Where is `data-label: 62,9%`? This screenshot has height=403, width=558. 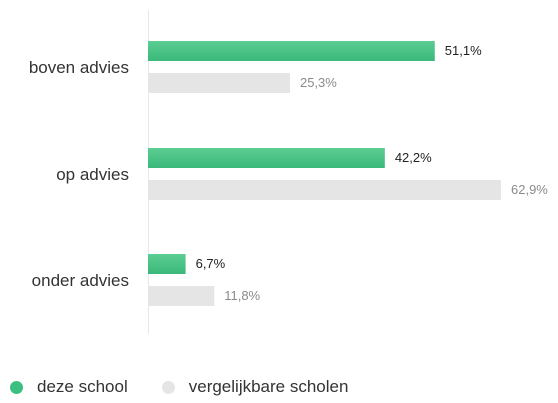 data-label: 62,9% is located at coordinates (529, 189).